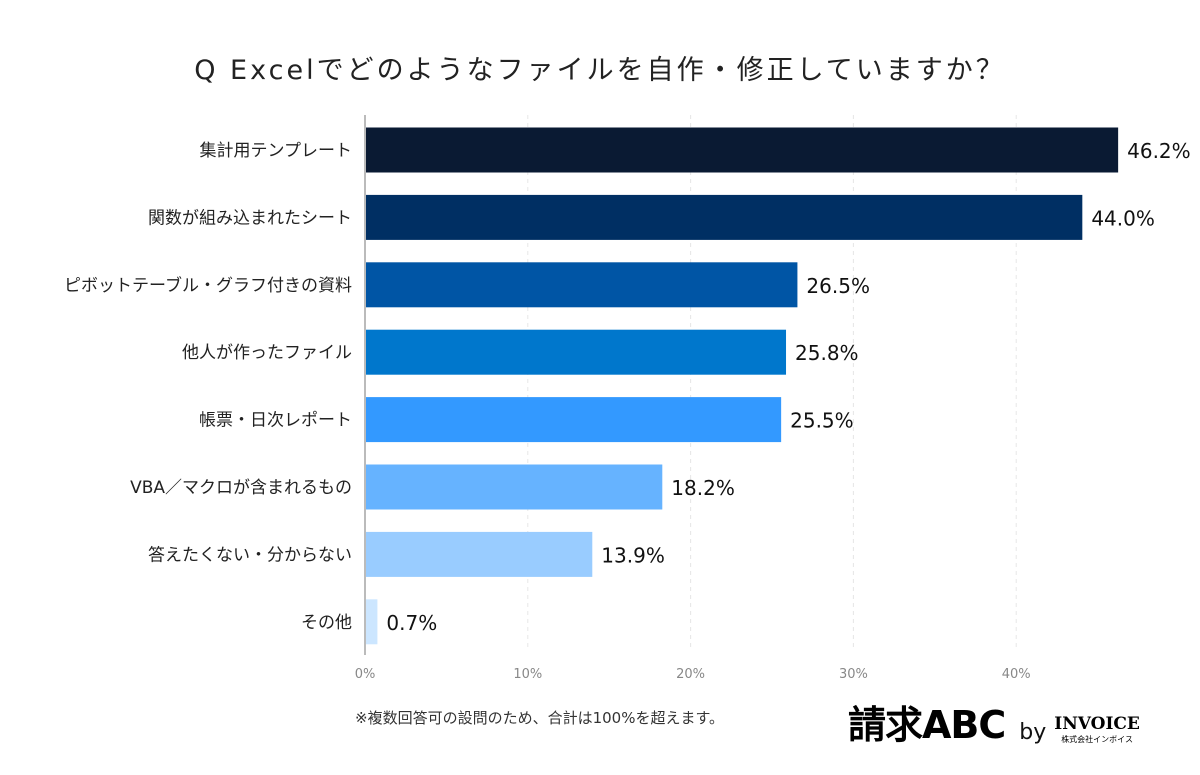 The image size is (1200, 775). Describe the element at coordinates (1123, 218) in the screenshot. I see `data-label: 44.0%` at that location.